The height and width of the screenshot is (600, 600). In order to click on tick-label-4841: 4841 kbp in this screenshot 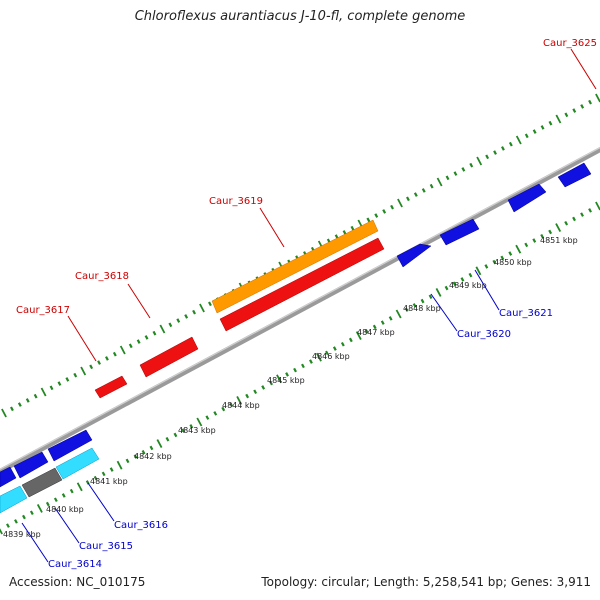, I will do `click(109, 481)`.